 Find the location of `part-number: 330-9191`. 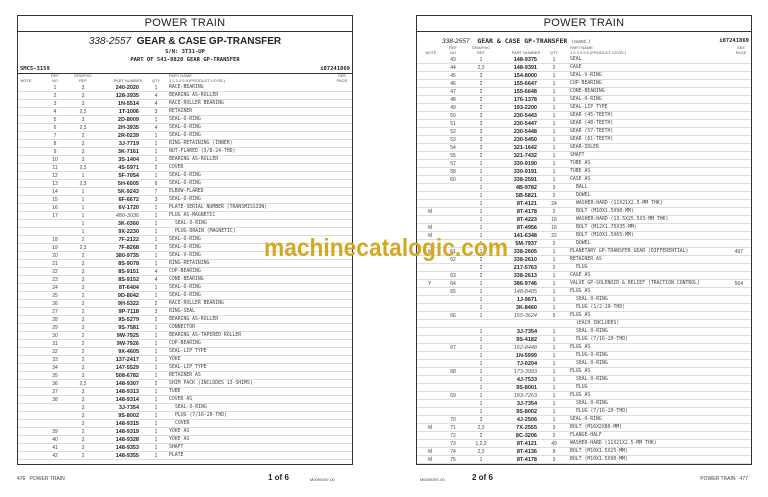

part-number: 330-9191 is located at coordinates (525, 172).